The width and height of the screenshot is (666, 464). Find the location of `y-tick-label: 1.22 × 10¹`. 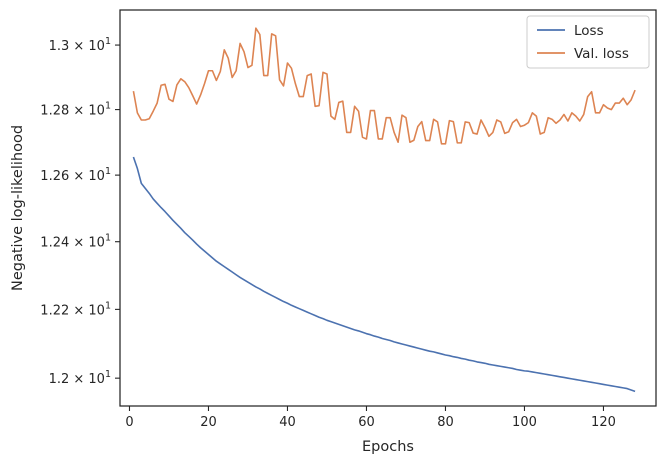

y-tick-label: 1.22 × 10¹ is located at coordinates (75, 309).